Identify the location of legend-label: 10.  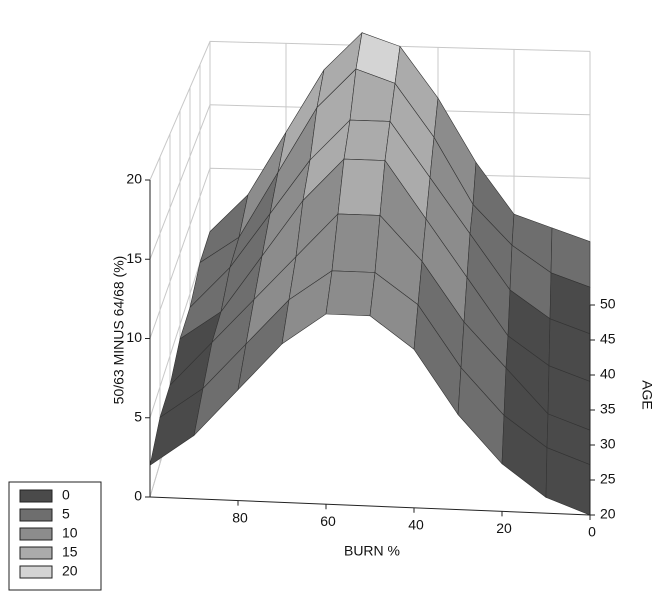
(70, 533).